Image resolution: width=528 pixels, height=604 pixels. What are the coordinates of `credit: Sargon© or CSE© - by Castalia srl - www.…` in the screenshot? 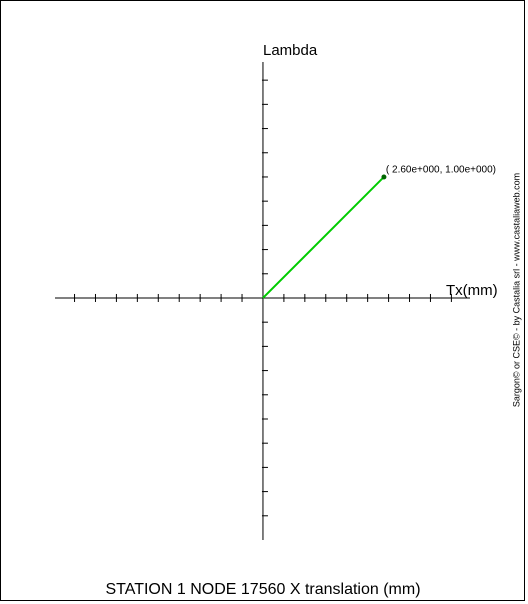 It's located at (516, 290).